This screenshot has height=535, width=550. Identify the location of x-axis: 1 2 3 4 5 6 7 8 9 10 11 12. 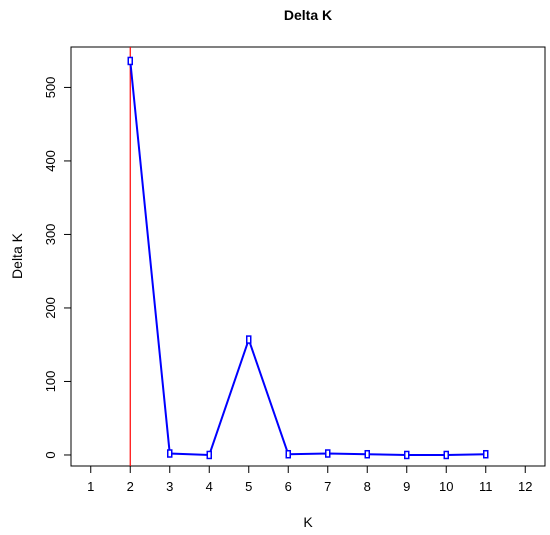
(309, 480).